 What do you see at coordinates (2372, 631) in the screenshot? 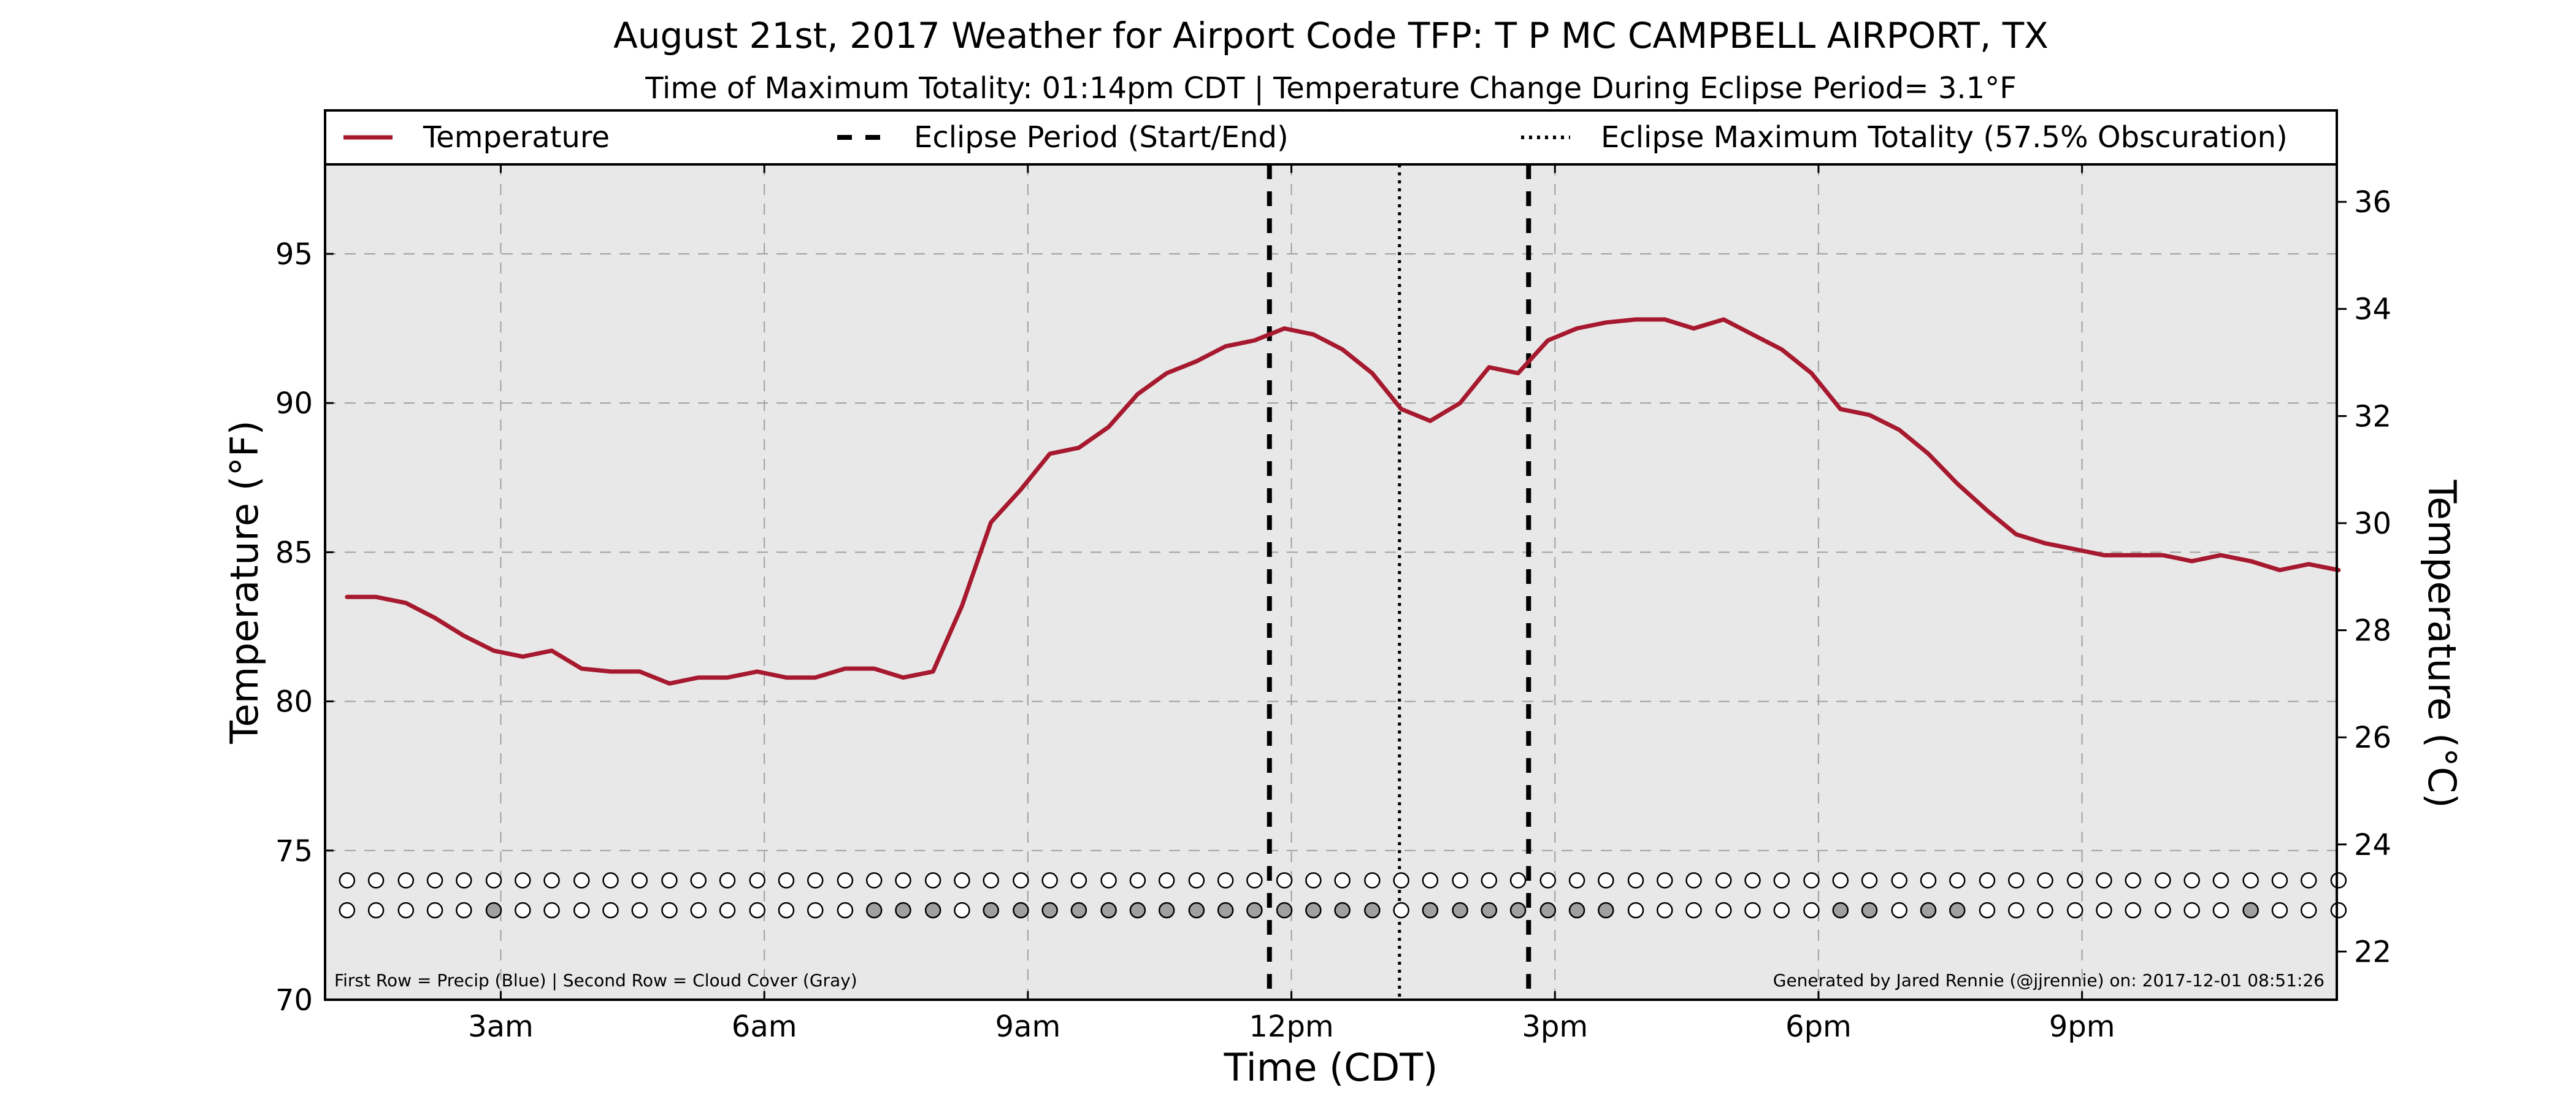
I see `y-right-tick-label: 28` at bounding box center [2372, 631].